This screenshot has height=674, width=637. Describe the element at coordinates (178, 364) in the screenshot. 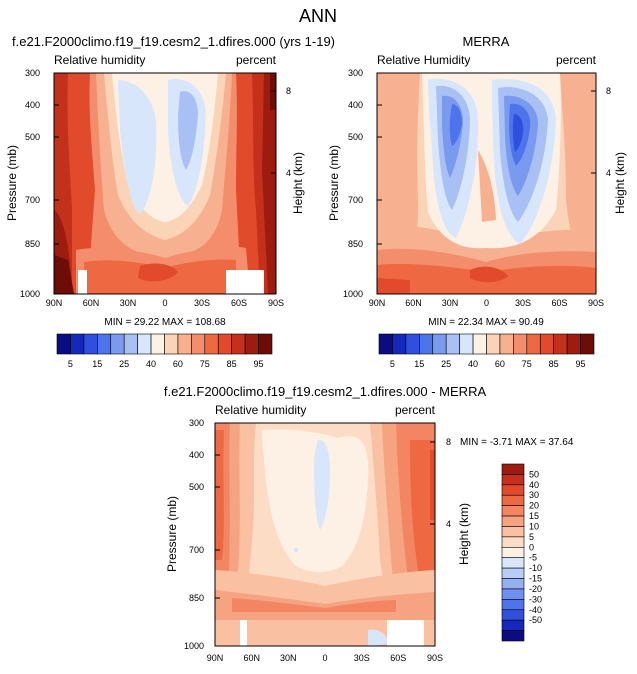

I see `colorbar-label: 60` at that location.